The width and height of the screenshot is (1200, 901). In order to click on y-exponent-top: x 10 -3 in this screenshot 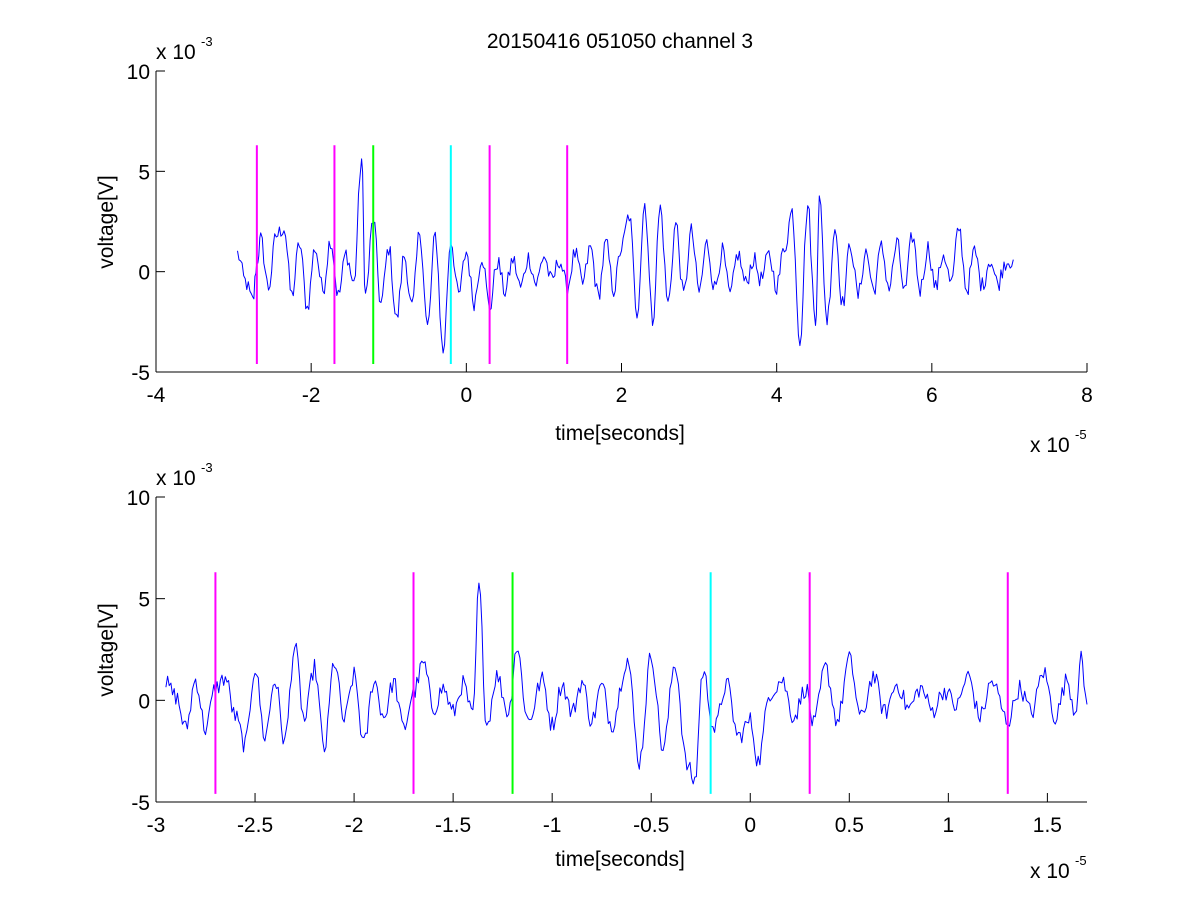, I will do `click(184, 49)`.